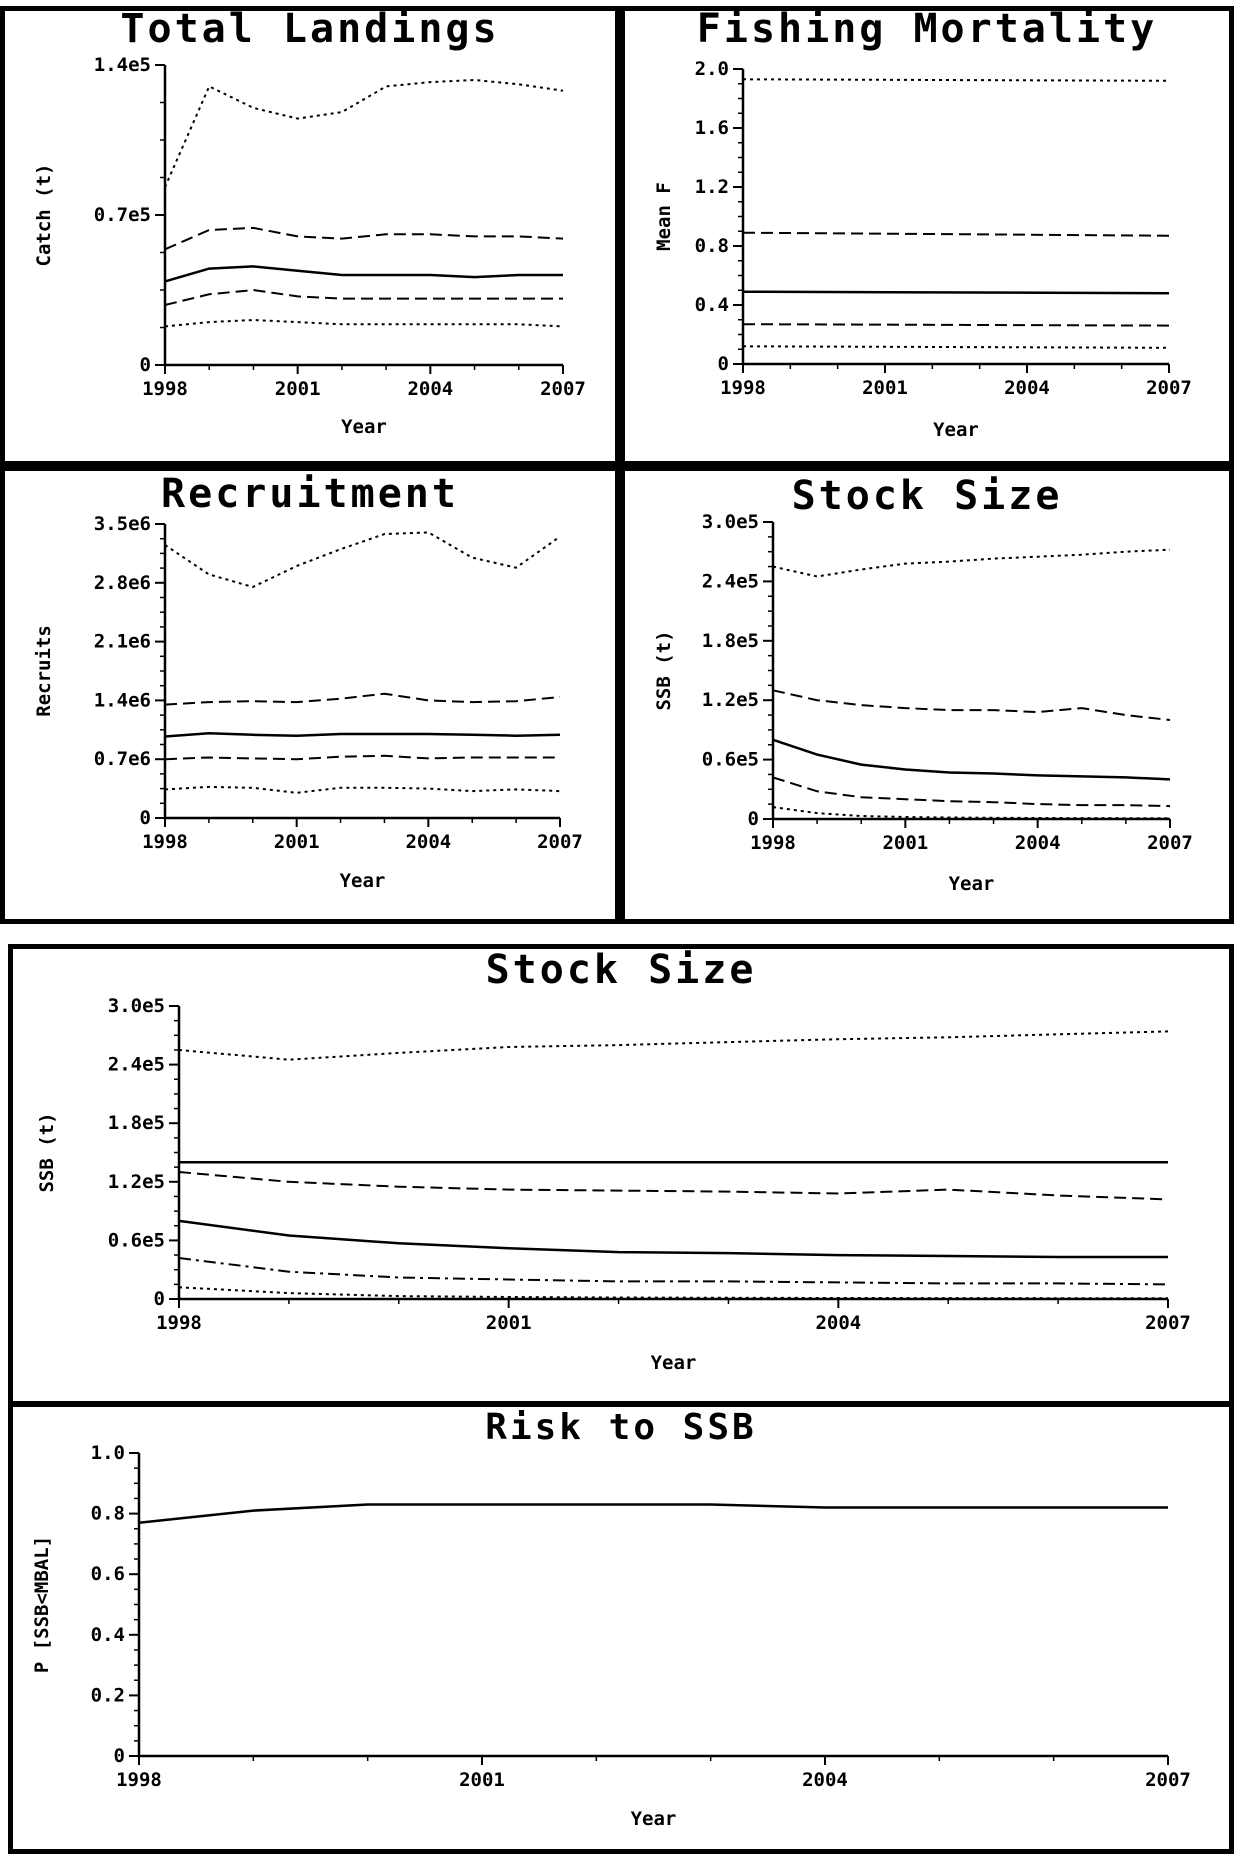 The height and width of the screenshot is (1854, 1234). I want to click on y-tick-label: 2.1e6, so click(122, 642).